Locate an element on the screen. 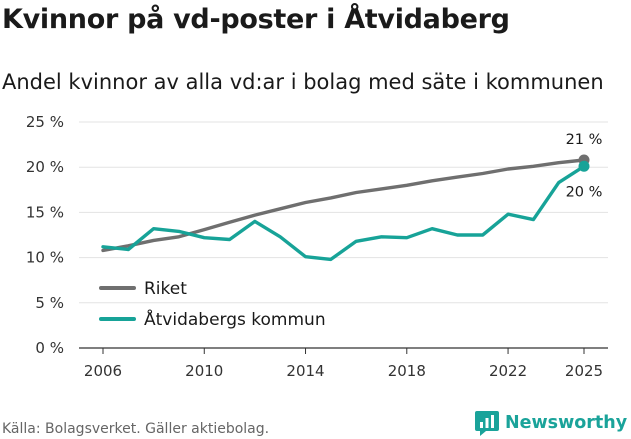 The width and height of the screenshot is (631, 439). x-tick-label: 2018 is located at coordinates (407, 371).